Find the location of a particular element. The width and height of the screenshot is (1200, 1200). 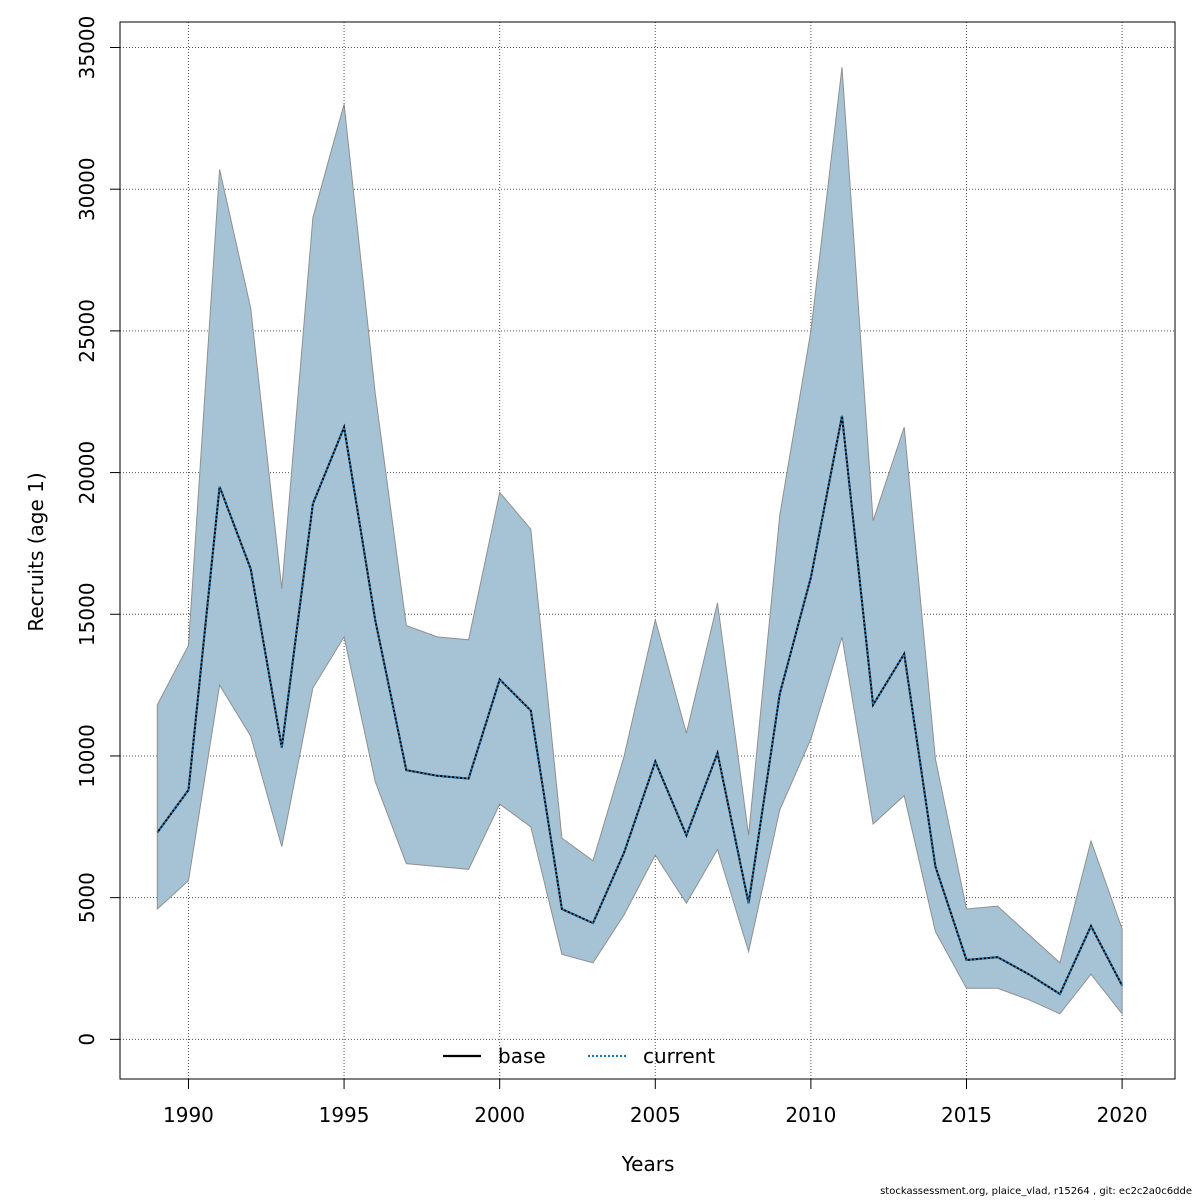

y-tick-label-30000: 30000 is located at coordinates (87, 189).